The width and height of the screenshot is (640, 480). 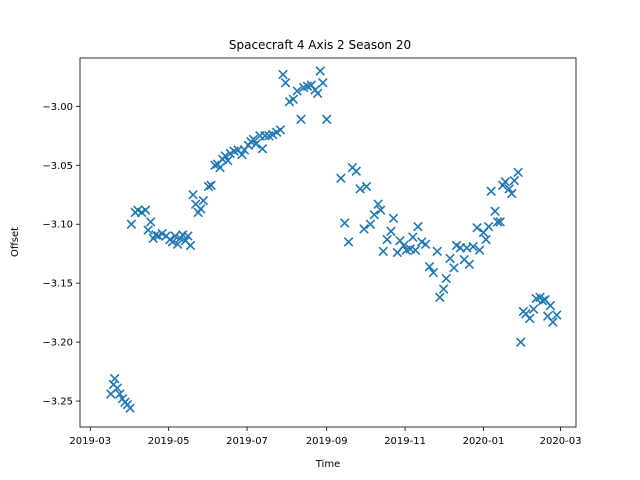 What do you see at coordinates (57, 343) in the screenshot?
I see `y-tick-label: −3.20` at bounding box center [57, 343].